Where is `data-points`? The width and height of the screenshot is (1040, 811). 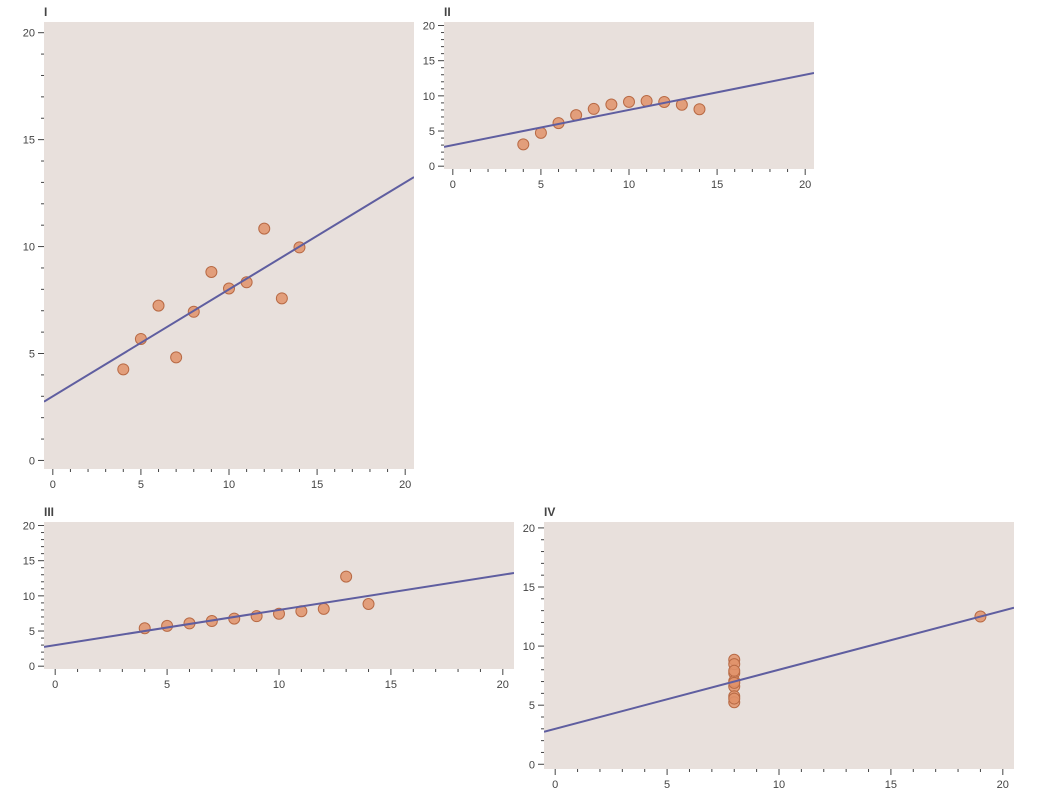 data-points is located at coordinates (857, 659).